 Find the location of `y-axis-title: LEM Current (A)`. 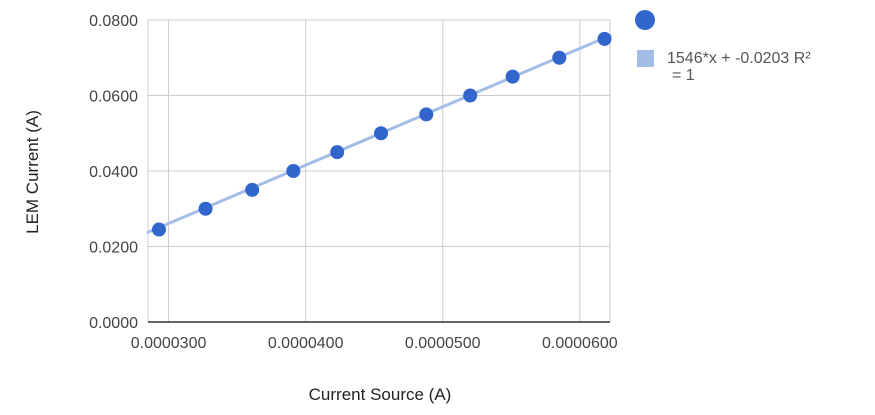

y-axis-title: LEM Current (A) is located at coordinates (32, 172).